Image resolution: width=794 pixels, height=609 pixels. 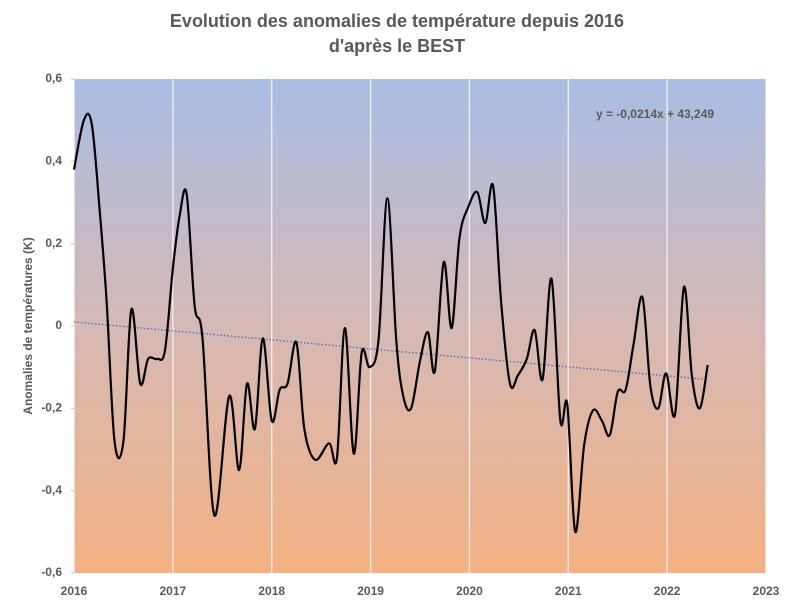 I want to click on y-tick-label: -0,2, so click(x=51, y=408).